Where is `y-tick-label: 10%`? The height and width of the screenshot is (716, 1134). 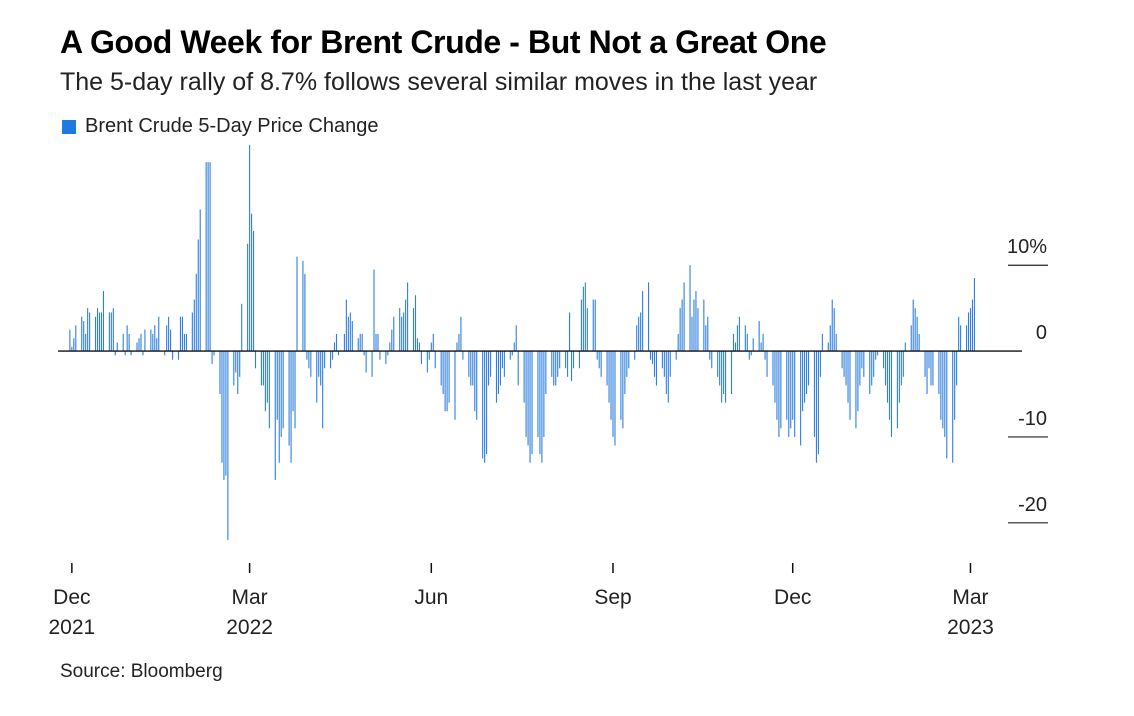 y-tick-label: 10% is located at coordinates (1027, 247).